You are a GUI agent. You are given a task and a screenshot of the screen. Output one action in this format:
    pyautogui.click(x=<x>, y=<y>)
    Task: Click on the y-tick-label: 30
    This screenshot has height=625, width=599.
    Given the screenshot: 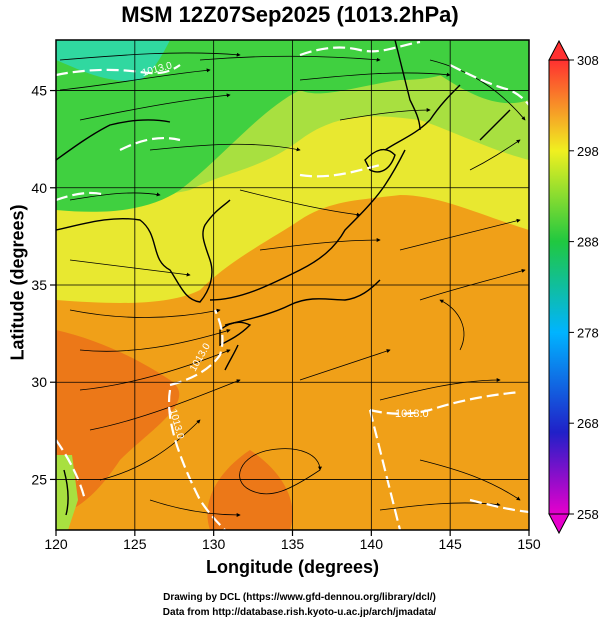 What is the action you would take?
    pyautogui.click(x=39, y=382)
    